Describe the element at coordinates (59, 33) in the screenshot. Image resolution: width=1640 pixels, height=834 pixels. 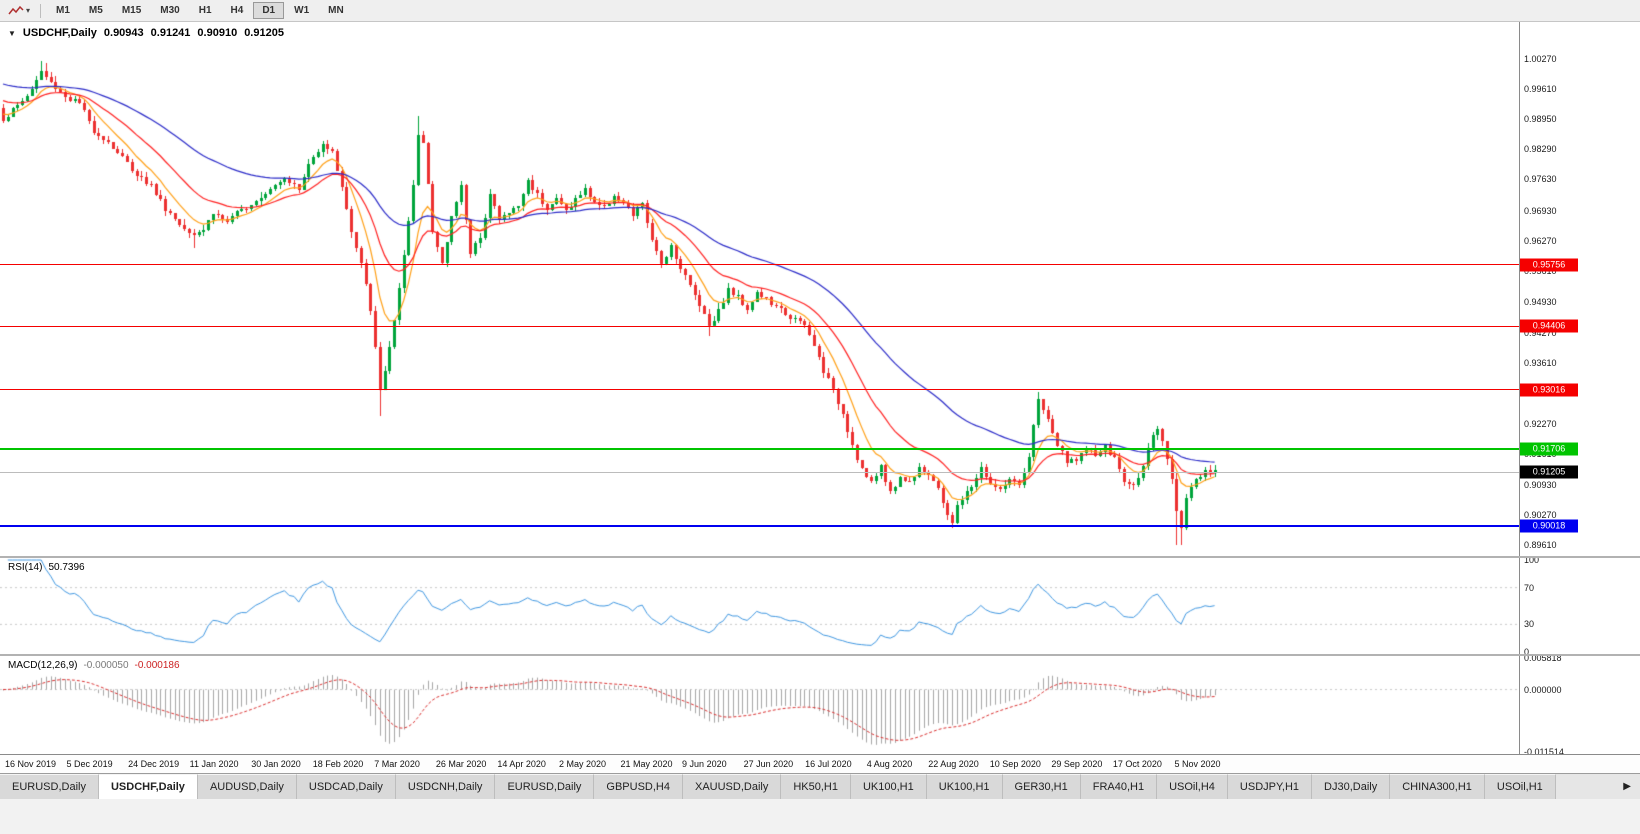
I see `chart-symbol: USDCHF,Daily` at that location.